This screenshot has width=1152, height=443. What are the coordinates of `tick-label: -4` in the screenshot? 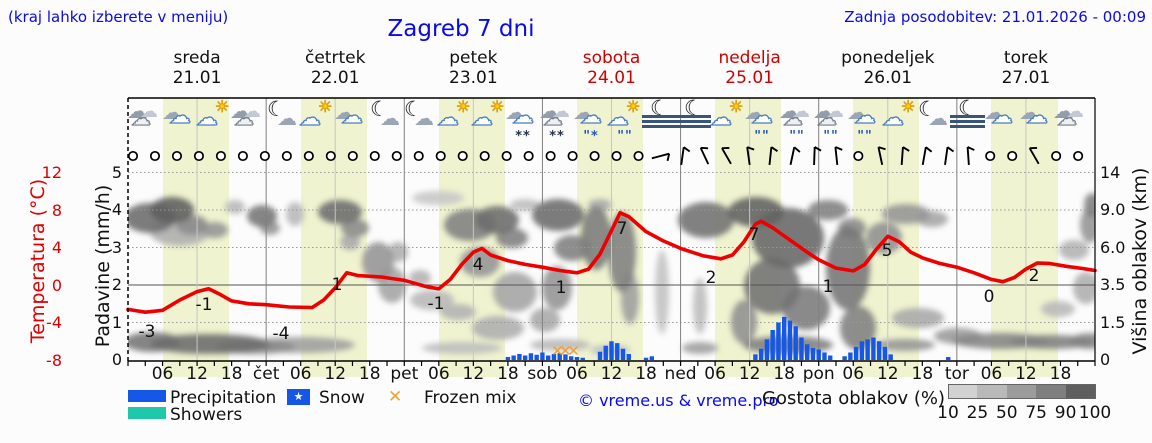 It's located at (54, 322).